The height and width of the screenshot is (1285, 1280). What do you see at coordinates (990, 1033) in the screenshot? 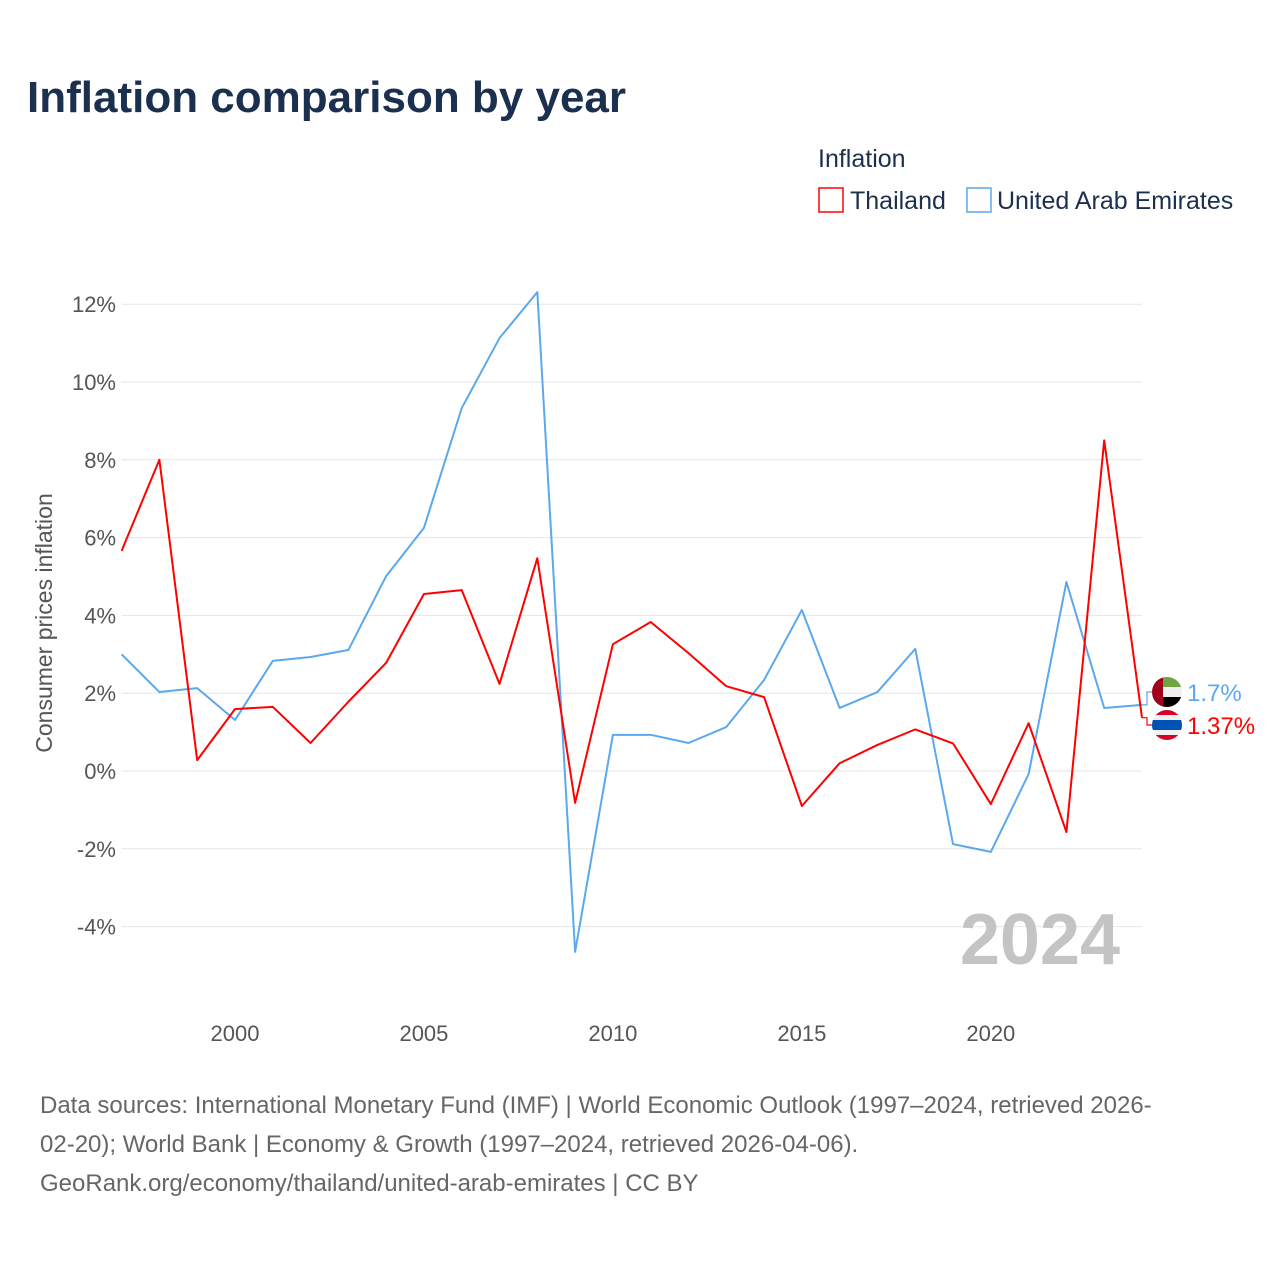
I see `x-tick-label: 2020` at bounding box center [990, 1033].